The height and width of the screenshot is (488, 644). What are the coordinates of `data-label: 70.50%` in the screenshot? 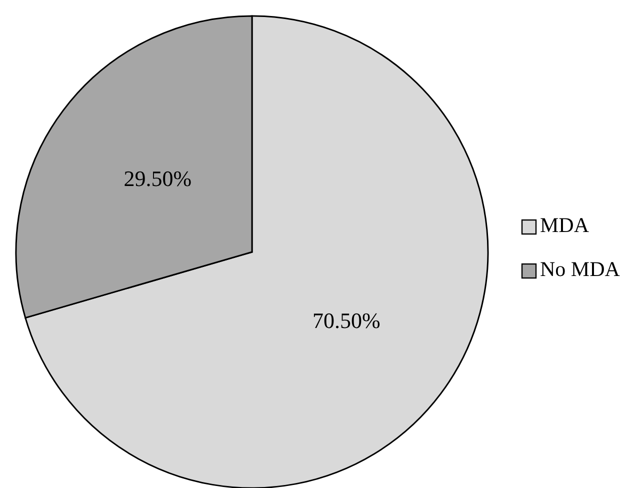 It's located at (346, 320).